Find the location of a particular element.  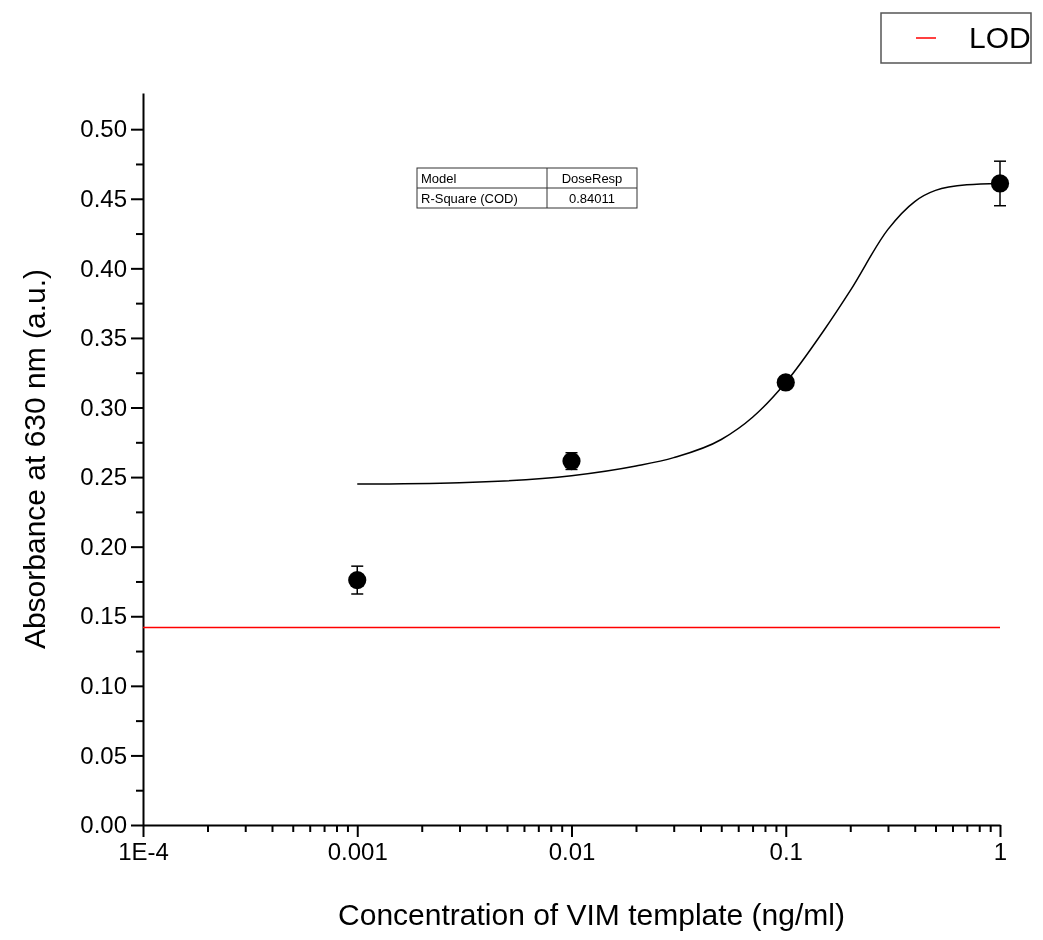

y-tick-label: 0.35 is located at coordinates (103, 338).